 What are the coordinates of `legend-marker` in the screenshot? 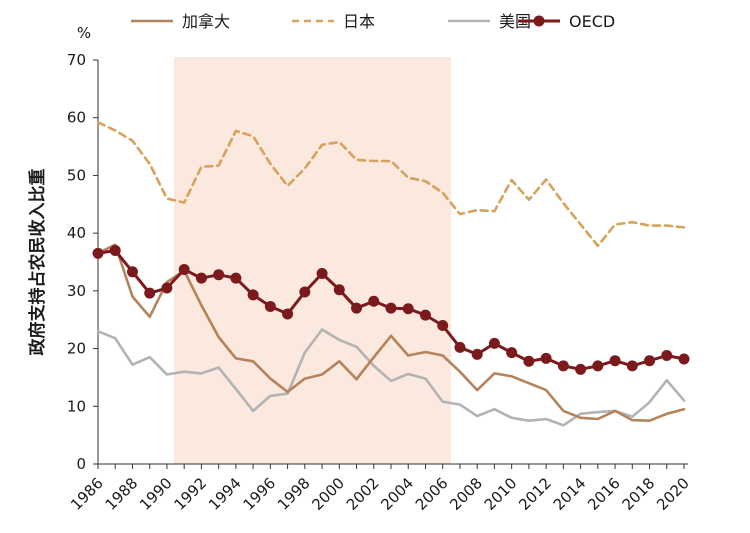 It's located at (539, 21).